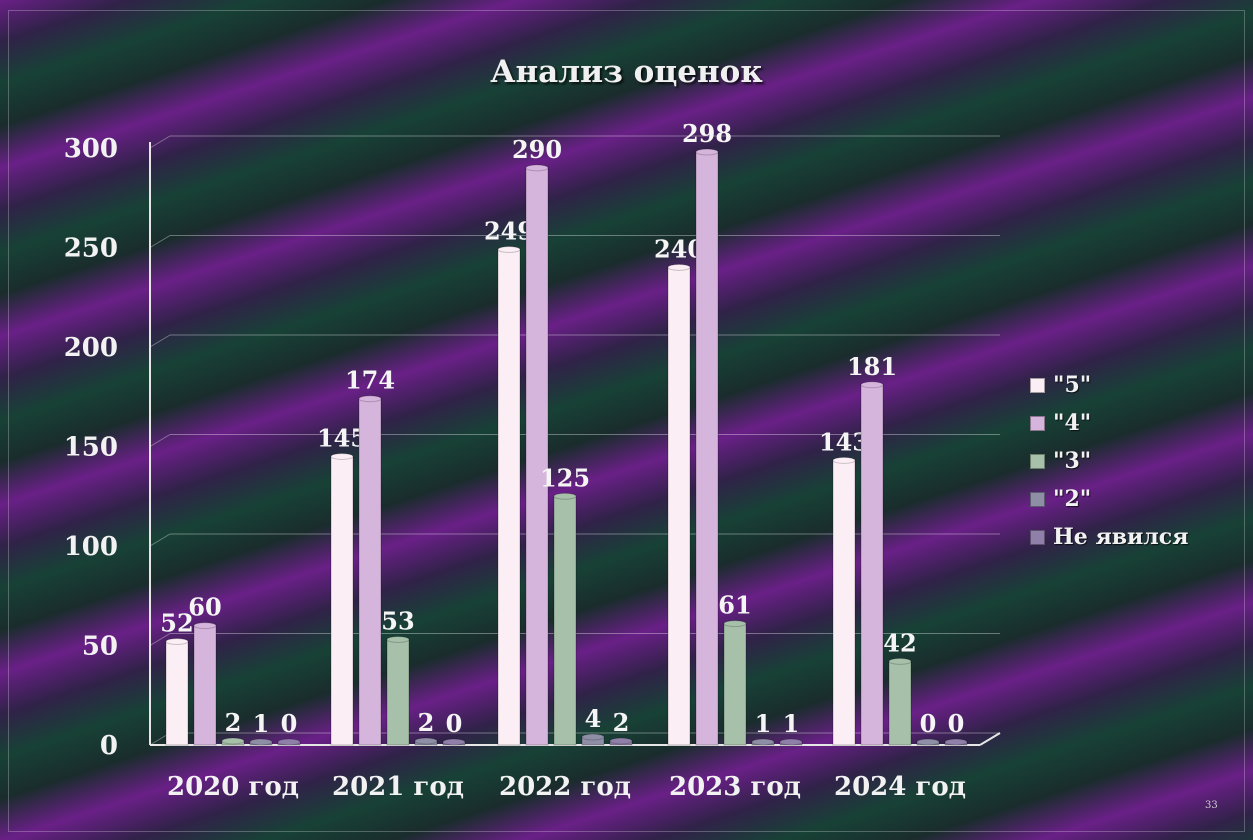  Describe the element at coordinates (872, 366) in the screenshot. I see `data-label: 181` at that location.